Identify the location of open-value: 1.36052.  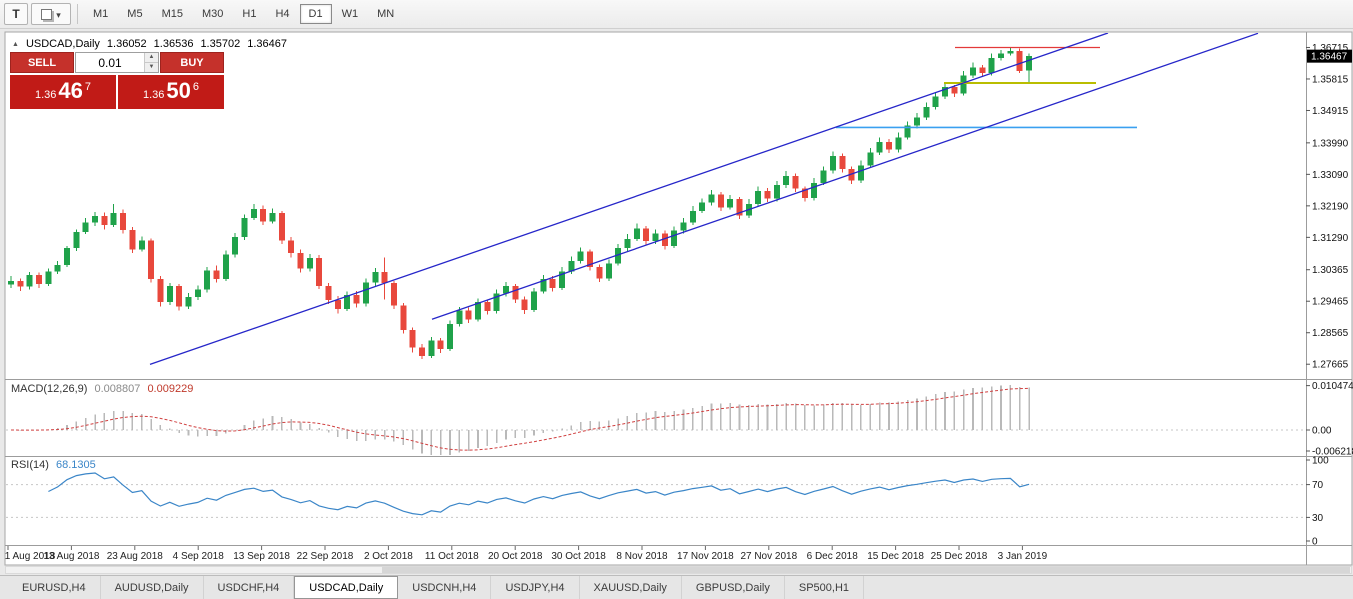
(126, 44).